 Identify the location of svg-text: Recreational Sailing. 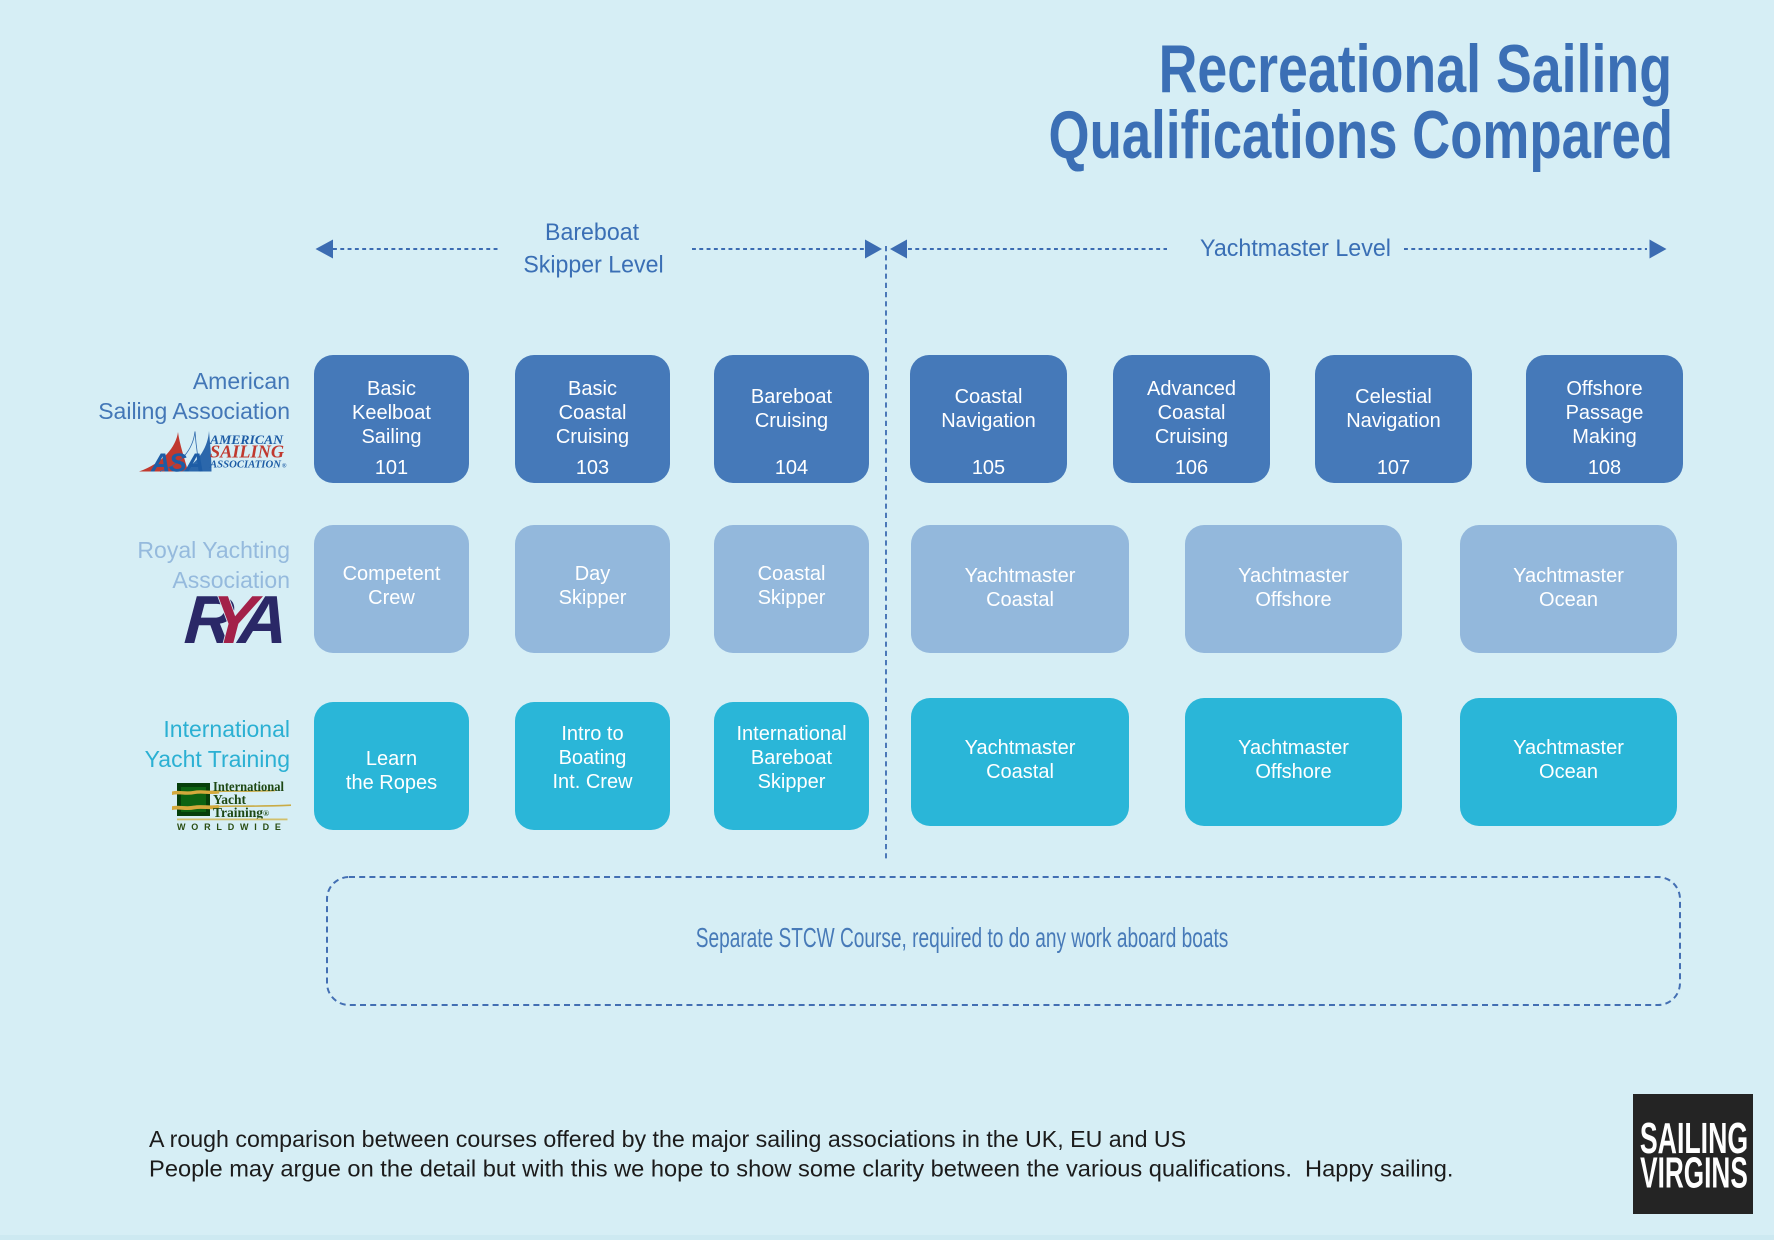
(1415, 68).